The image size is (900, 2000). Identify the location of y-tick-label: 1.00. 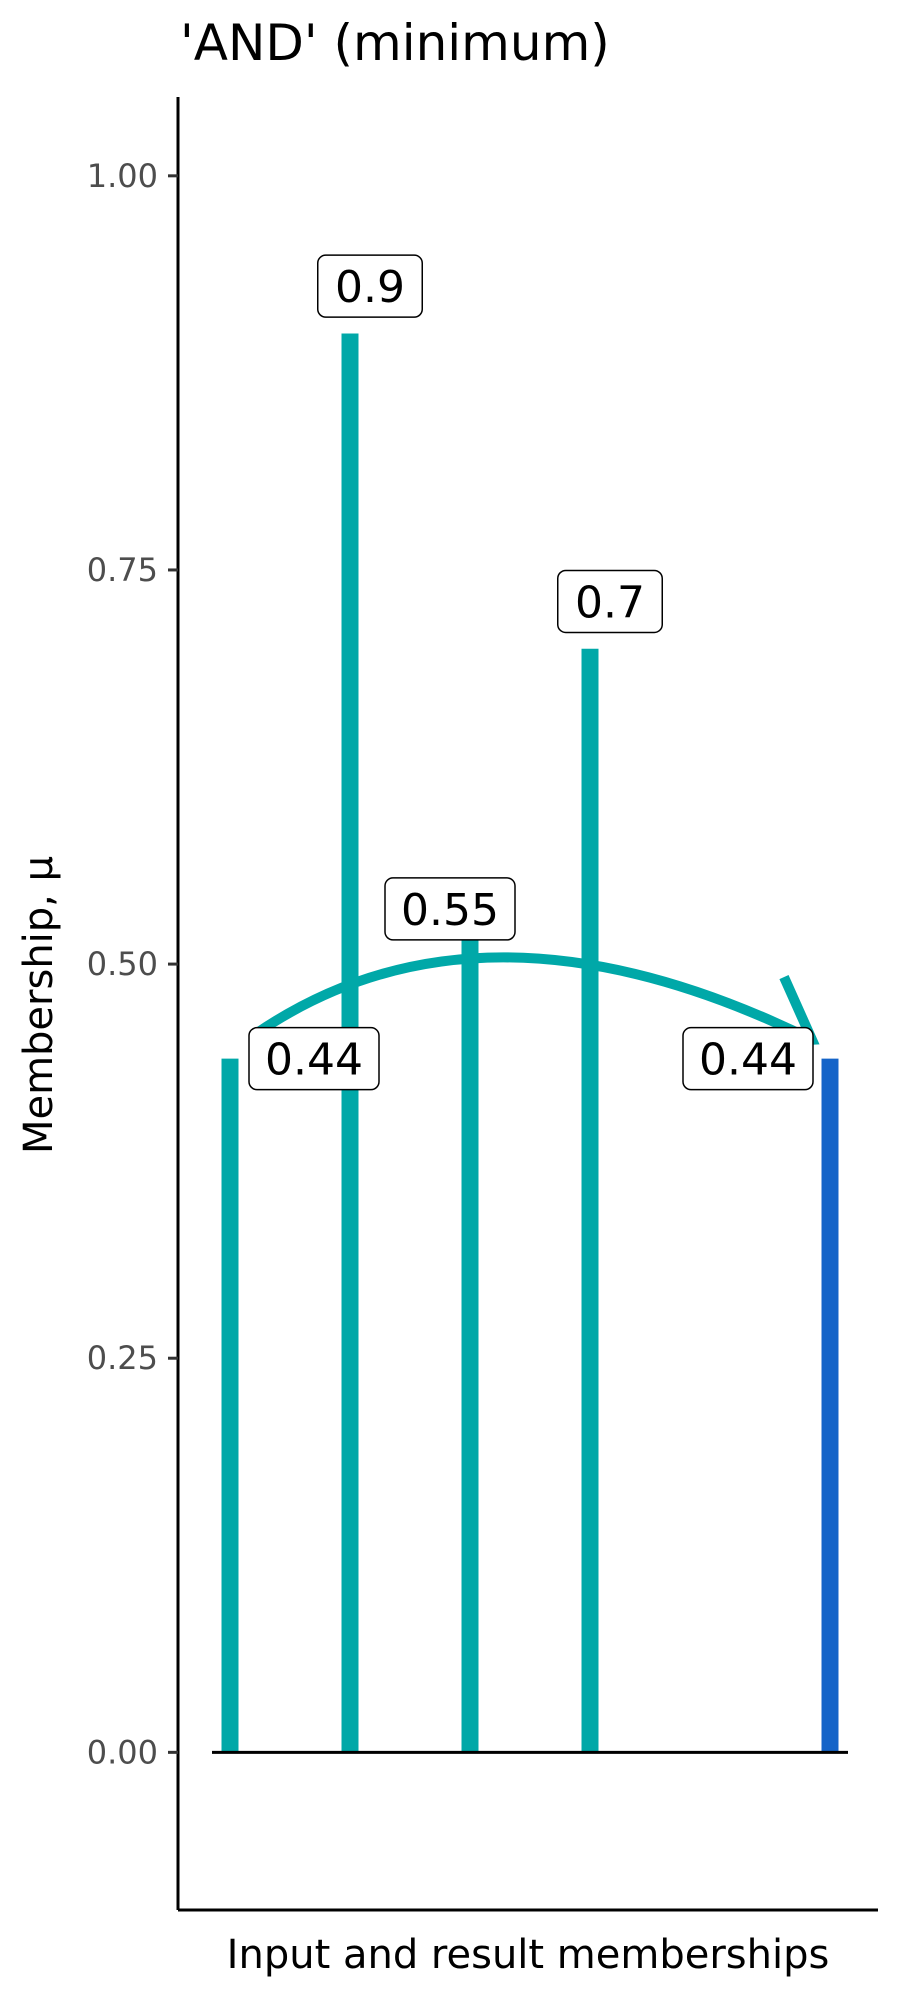
(122, 176).